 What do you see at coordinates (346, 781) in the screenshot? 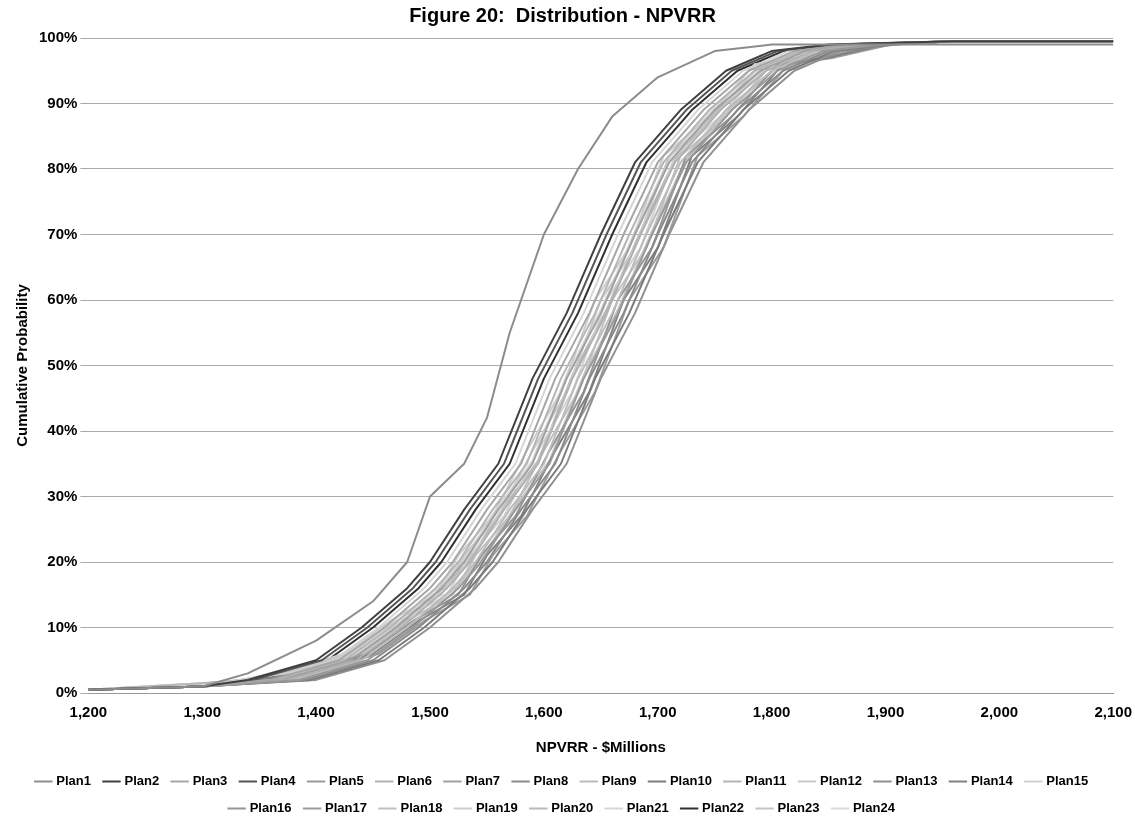
I see `legend-label: Plan5` at bounding box center [346, 781].